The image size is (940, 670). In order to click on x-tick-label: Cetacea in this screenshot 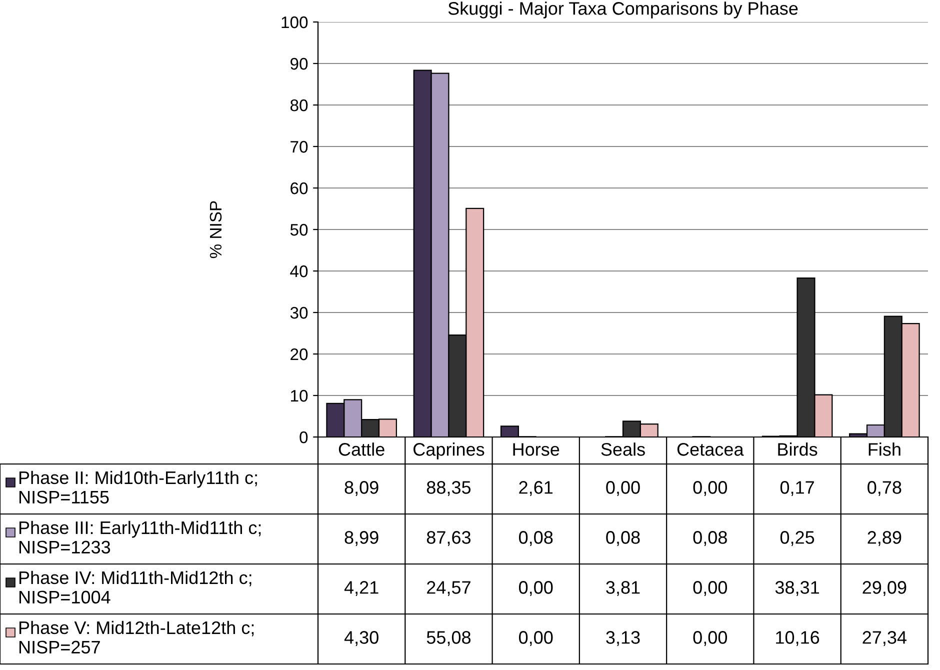, I will do `click(710, 449)`.